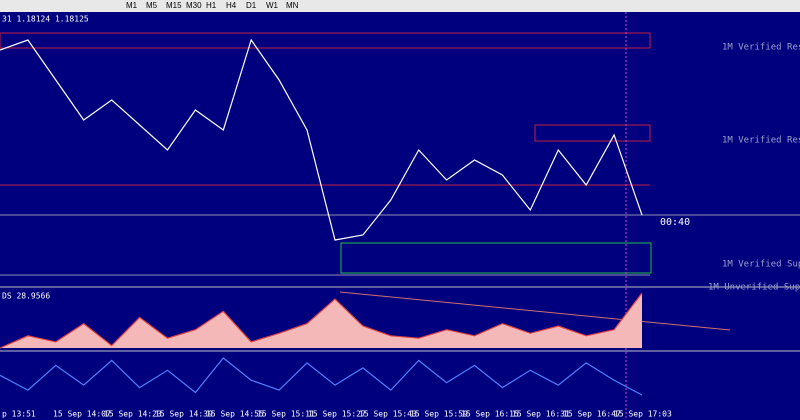 This screenshot has height=420, width=800. Describe the element at coordinates (272, 5) in the screenshot. I see `timeframe-button: W1` at that location.